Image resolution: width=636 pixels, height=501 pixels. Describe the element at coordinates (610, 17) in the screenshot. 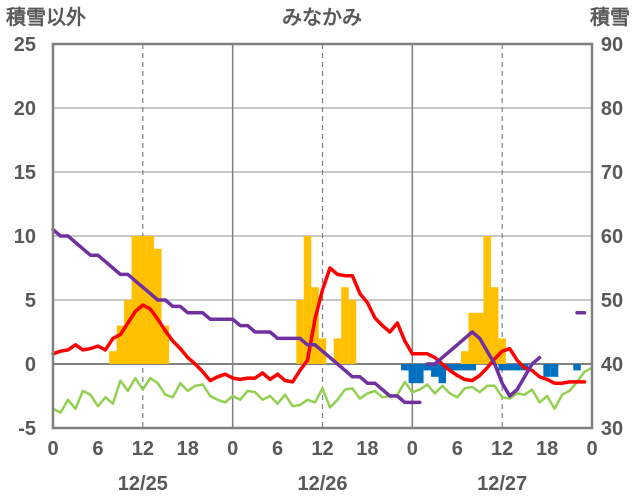

I see `y-axis-right-label: 積雪` at that location.